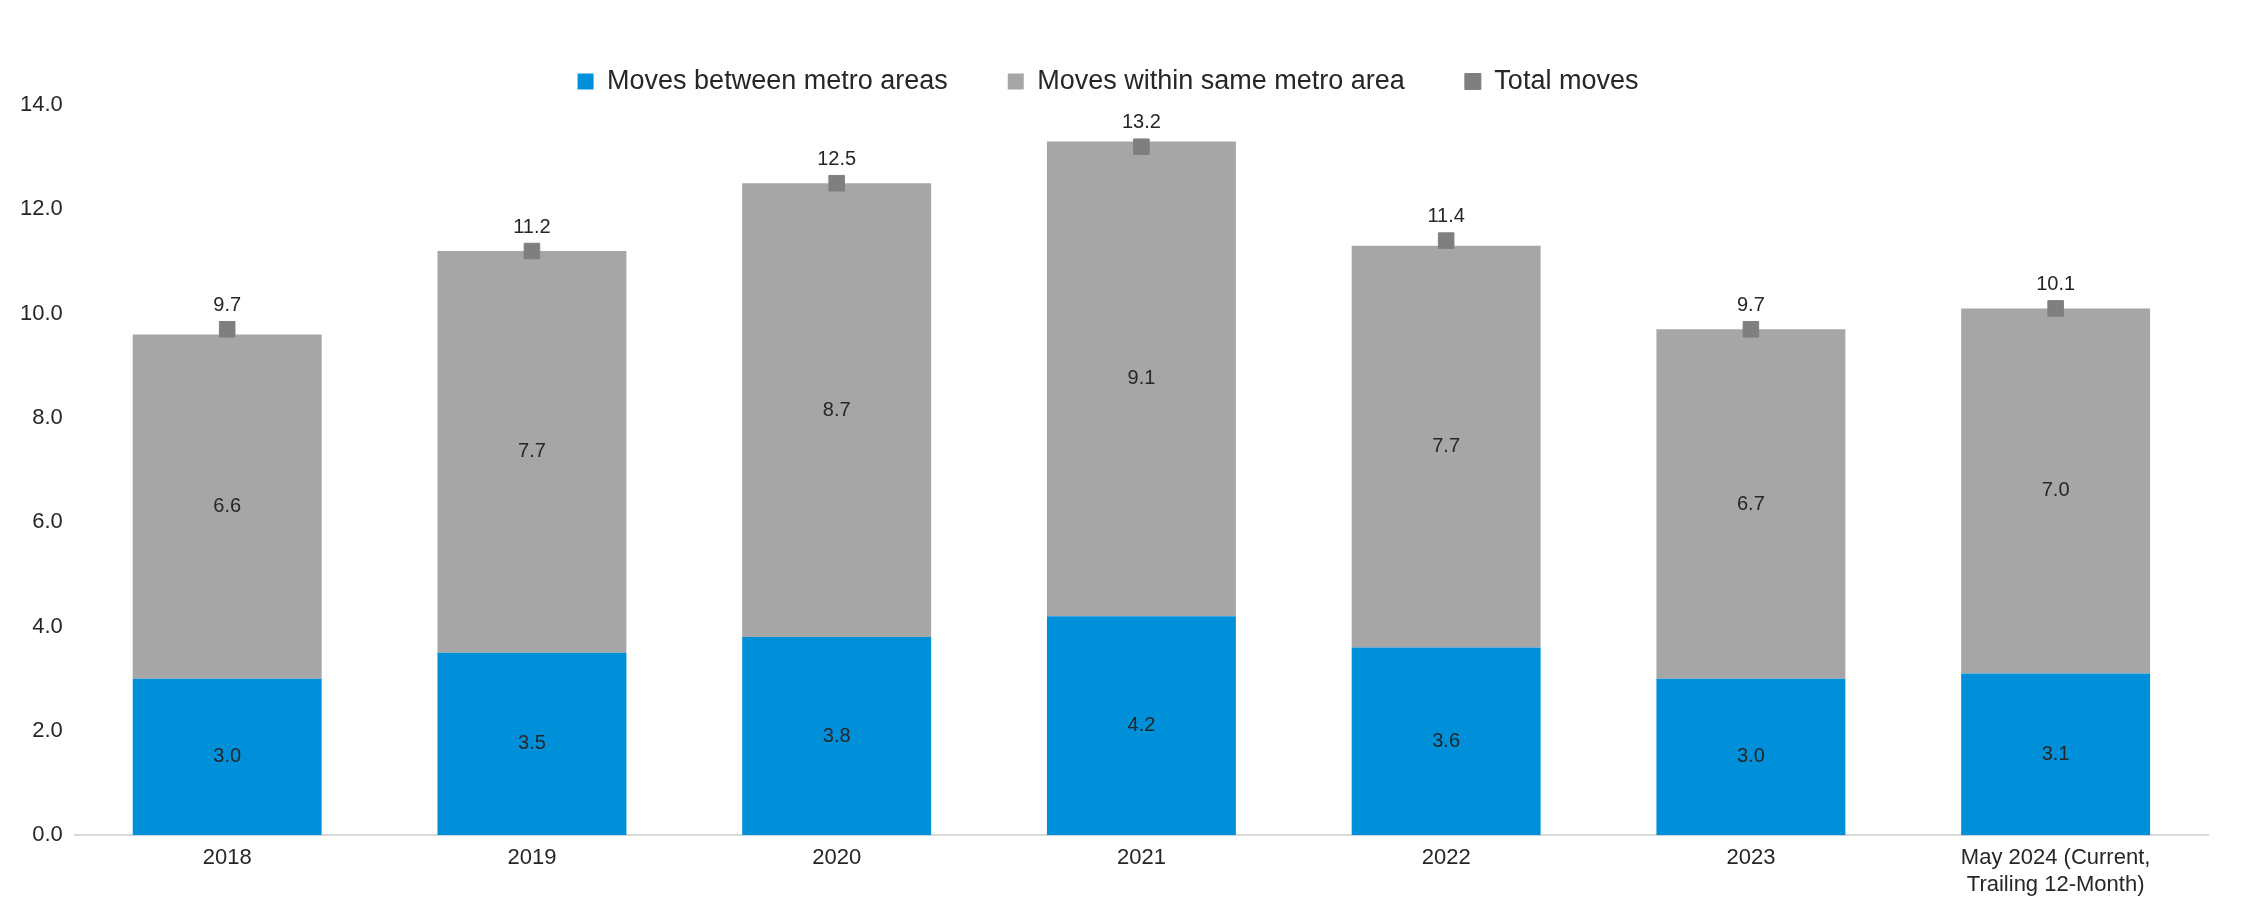 The image size is (2243, 920). What do you see at coordinates (47, 417) in the screenshot?
I see `y-tick-label: 8.0` at bounding box center [47, 417].